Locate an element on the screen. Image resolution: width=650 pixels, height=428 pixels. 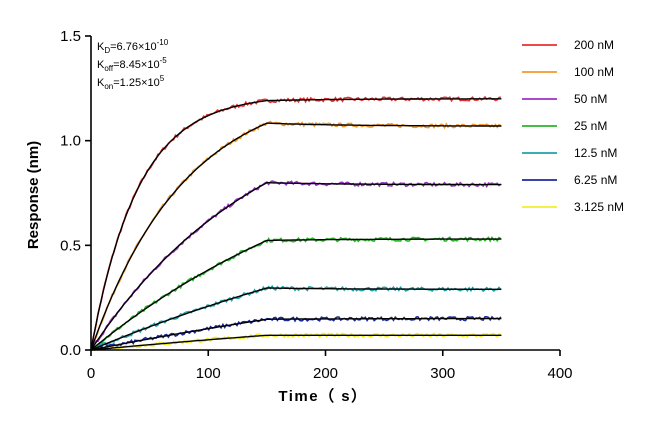
legend-label: 100 nM is located at coordinates (594, 72).